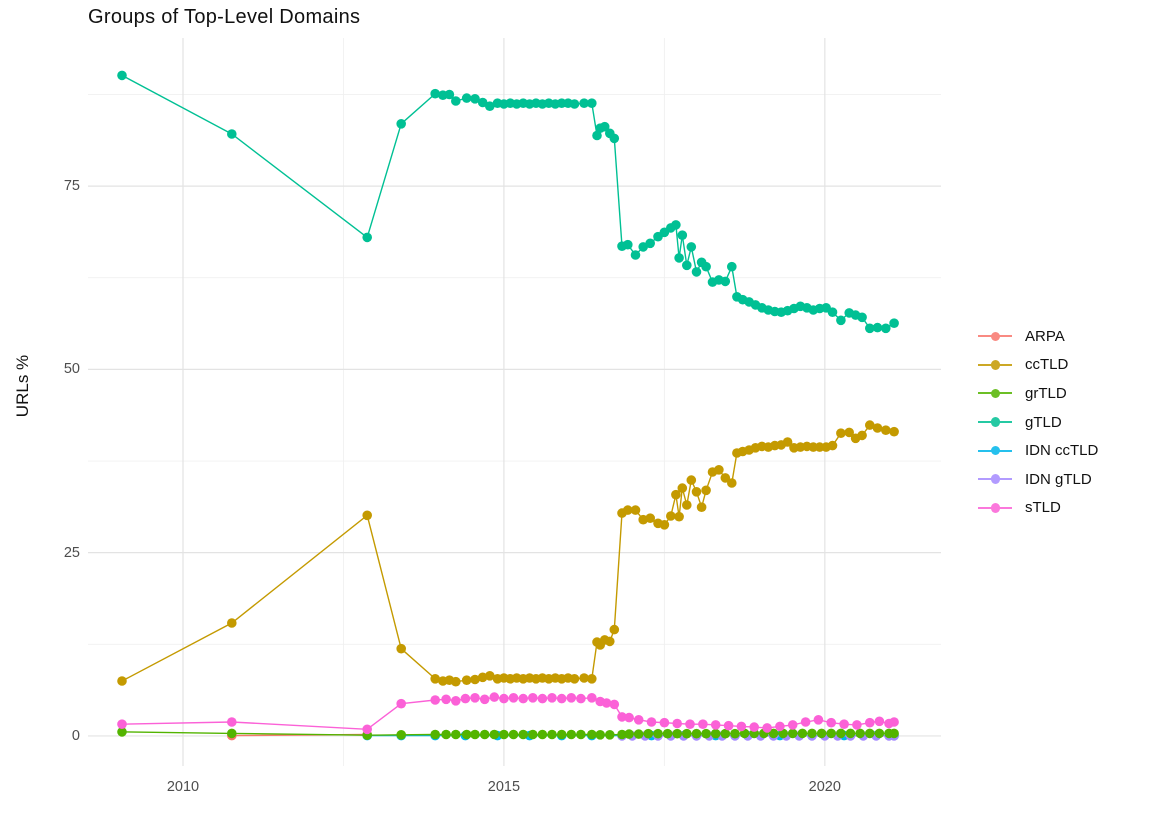  I want to click on series-sTLD, so click(508, 713).